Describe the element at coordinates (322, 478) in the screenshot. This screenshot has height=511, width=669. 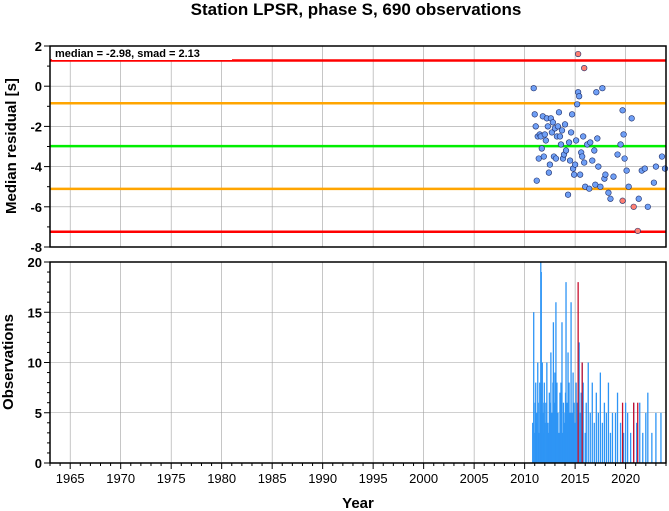
I see `x-tick-label: 1990` at that location.